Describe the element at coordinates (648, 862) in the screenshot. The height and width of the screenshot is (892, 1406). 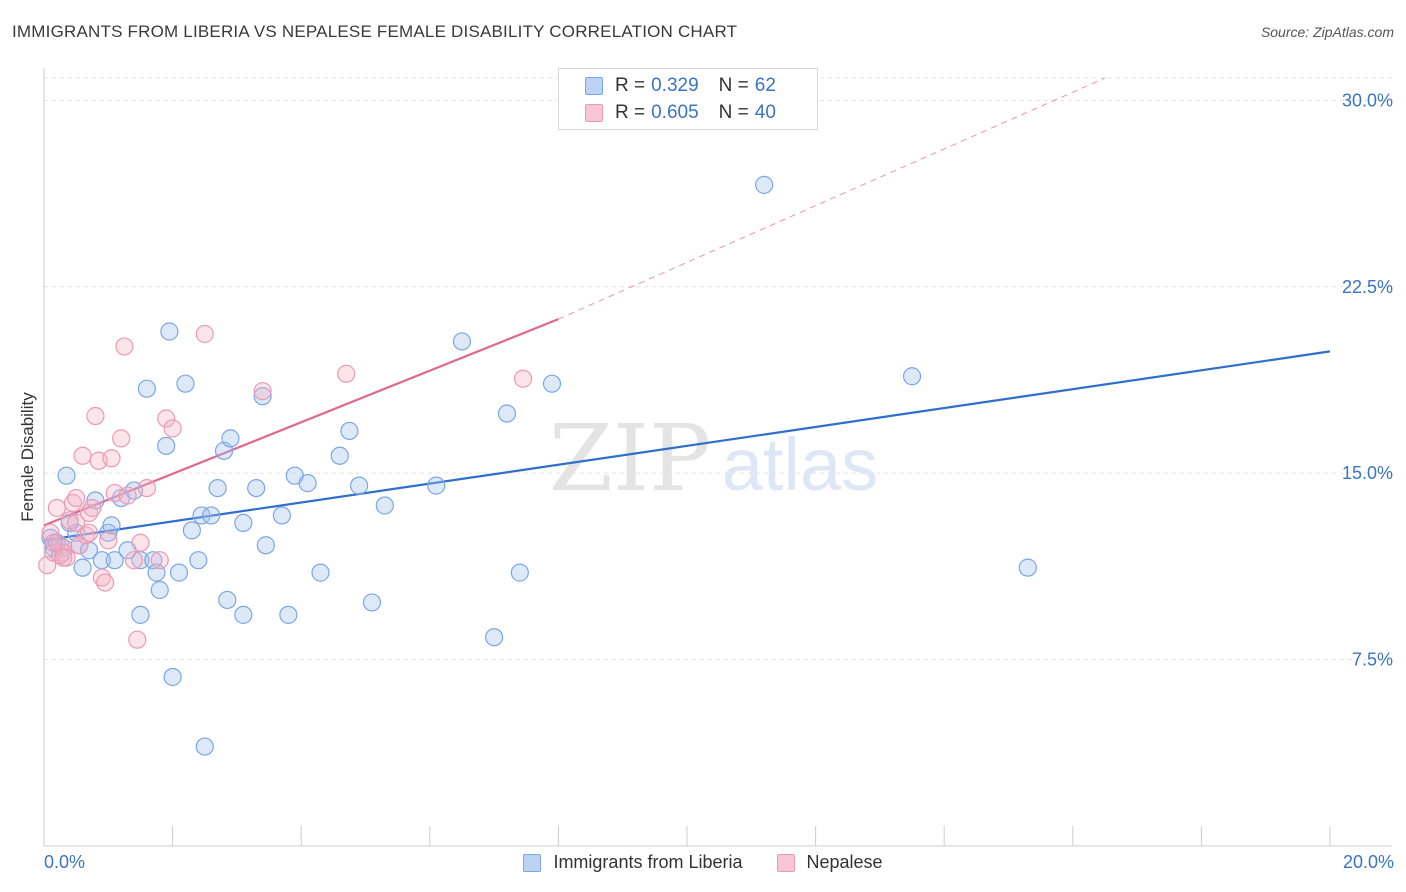
I see `legend-label-liberia: Immigrants from Liberia` at that location.